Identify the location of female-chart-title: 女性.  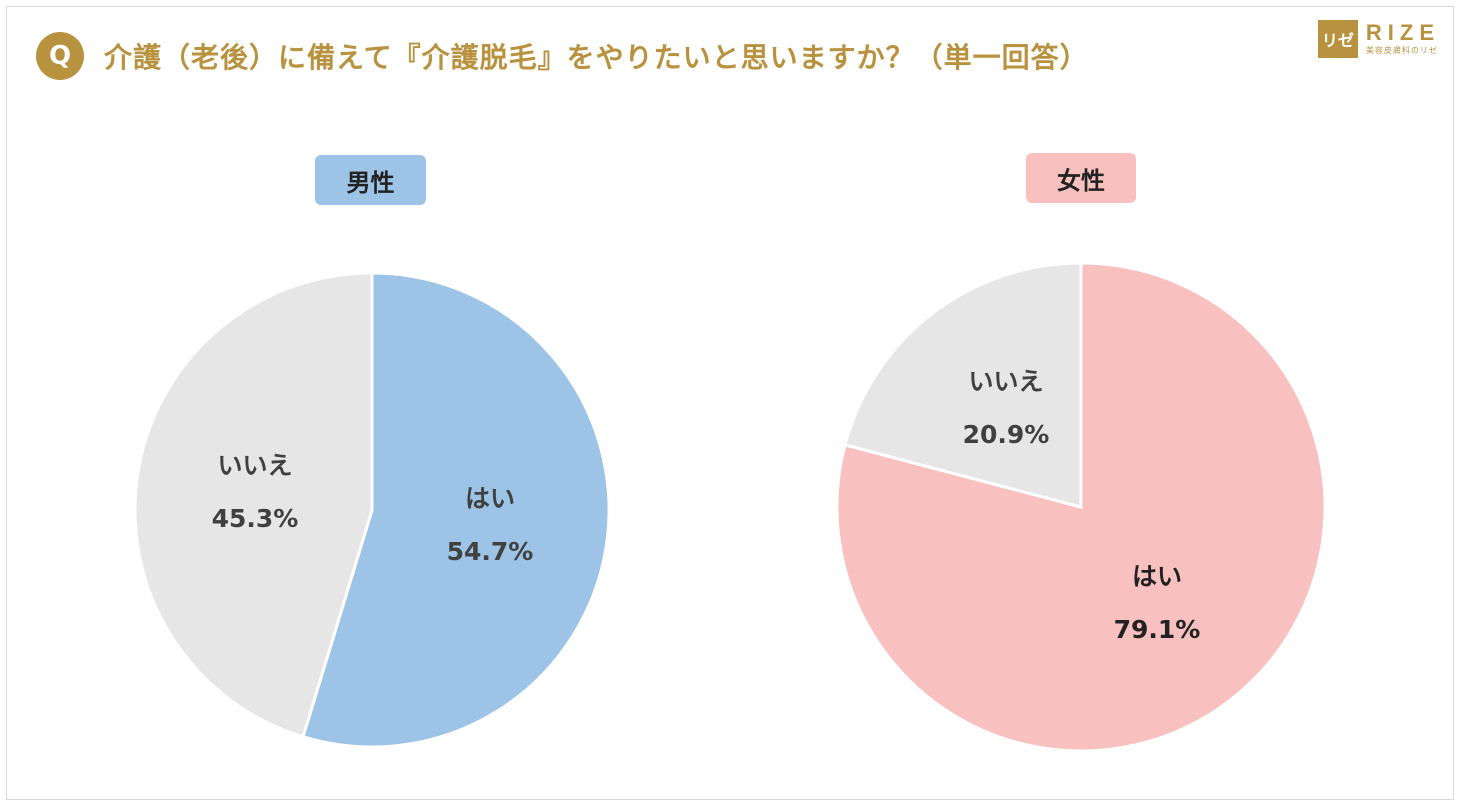
(1081, 178).